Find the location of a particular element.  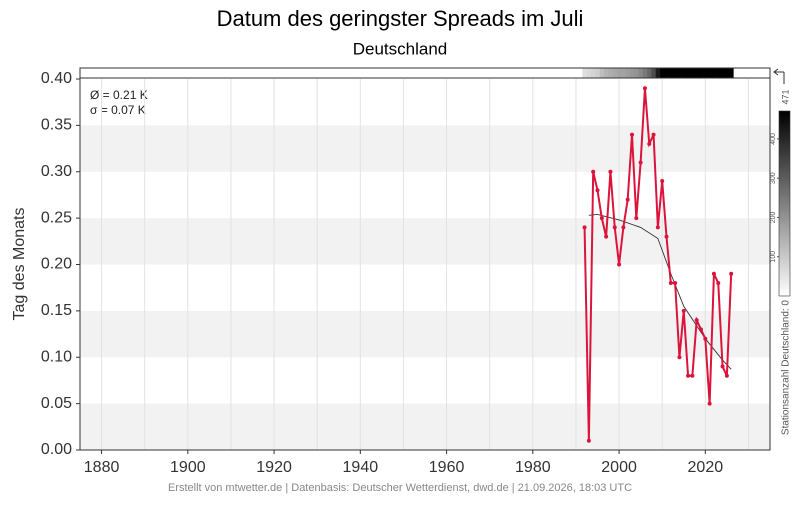

x-tick-label: 1920 is located at coordinates (274, 467).